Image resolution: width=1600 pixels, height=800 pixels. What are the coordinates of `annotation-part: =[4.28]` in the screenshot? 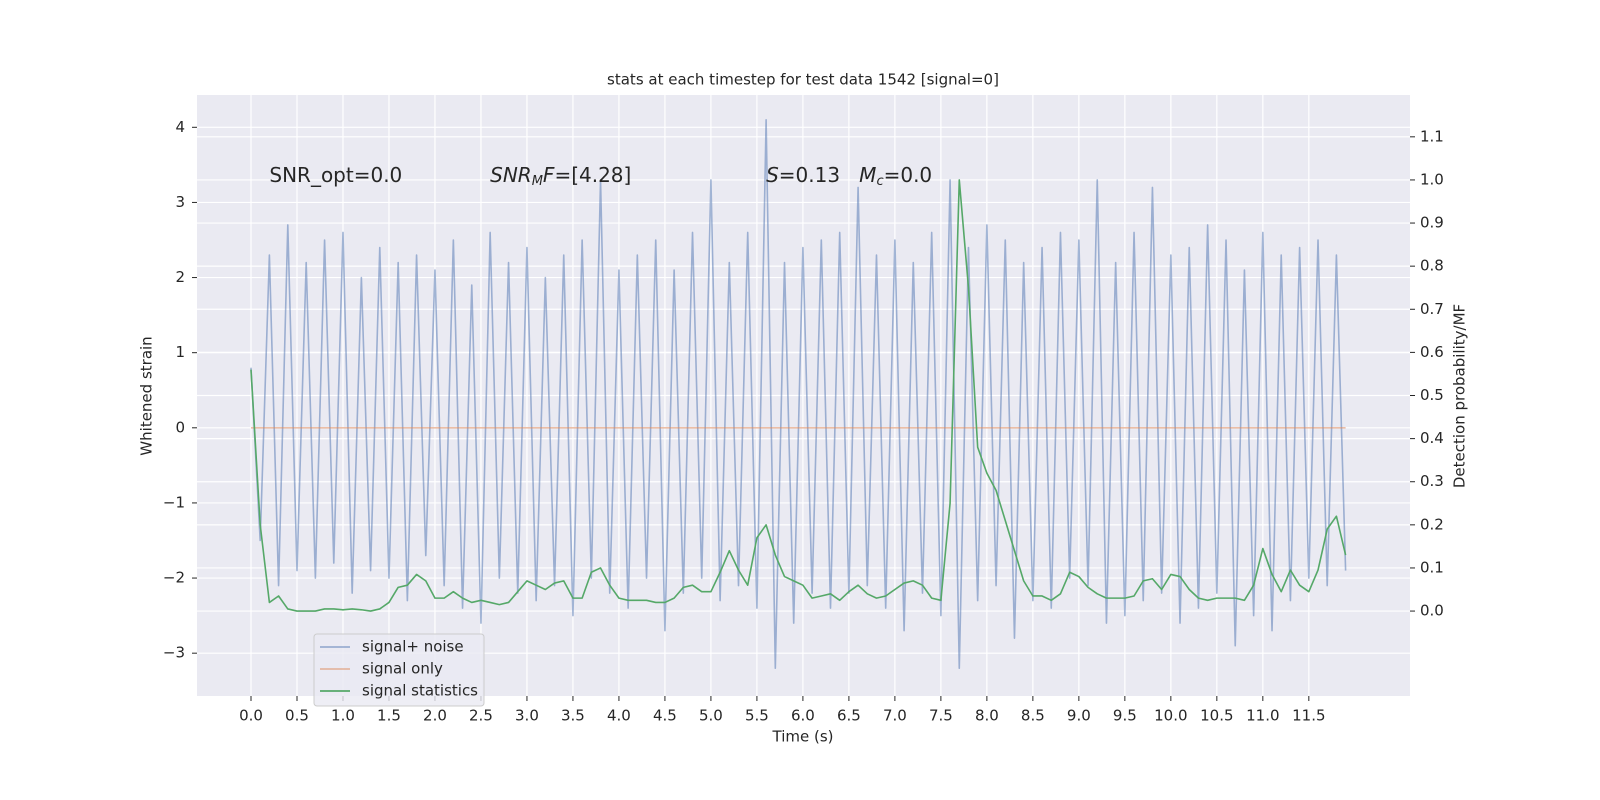 It's located at (592, 175).